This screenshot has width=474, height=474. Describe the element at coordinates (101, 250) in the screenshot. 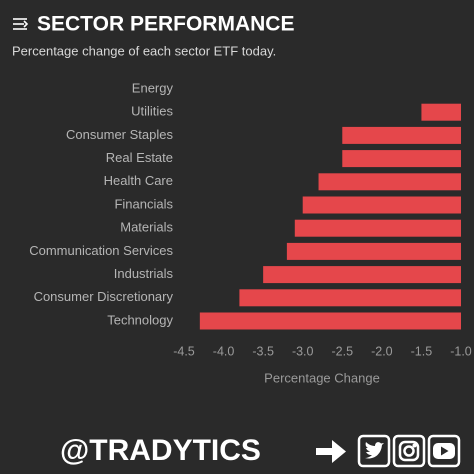

I see `y-tick-label: Communication Services` at that location.